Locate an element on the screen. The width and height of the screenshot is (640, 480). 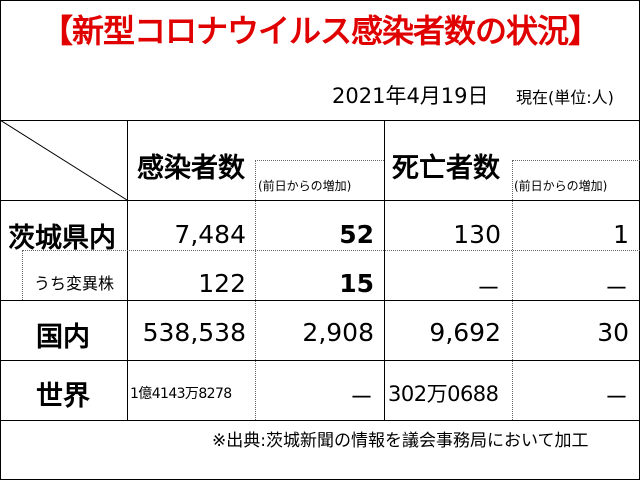
unit-label: 現在(単位:人) is located at coordinates (565, 97).